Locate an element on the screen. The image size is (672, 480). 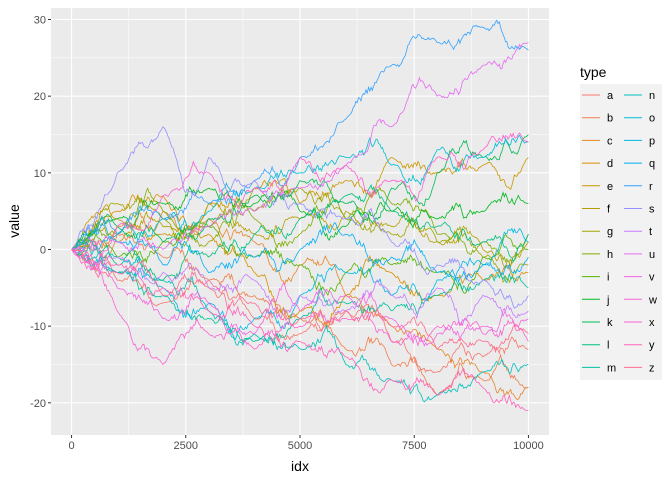
series-line-q is located at coordinates (300, 253).